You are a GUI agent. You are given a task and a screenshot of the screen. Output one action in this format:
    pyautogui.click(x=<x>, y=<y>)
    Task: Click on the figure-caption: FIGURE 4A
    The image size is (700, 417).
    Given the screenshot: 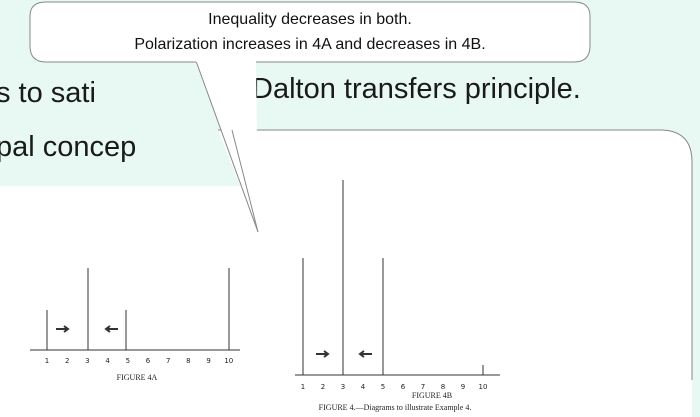 What is the action you would take?
    pyautogui.click(x=137, y=377)
    